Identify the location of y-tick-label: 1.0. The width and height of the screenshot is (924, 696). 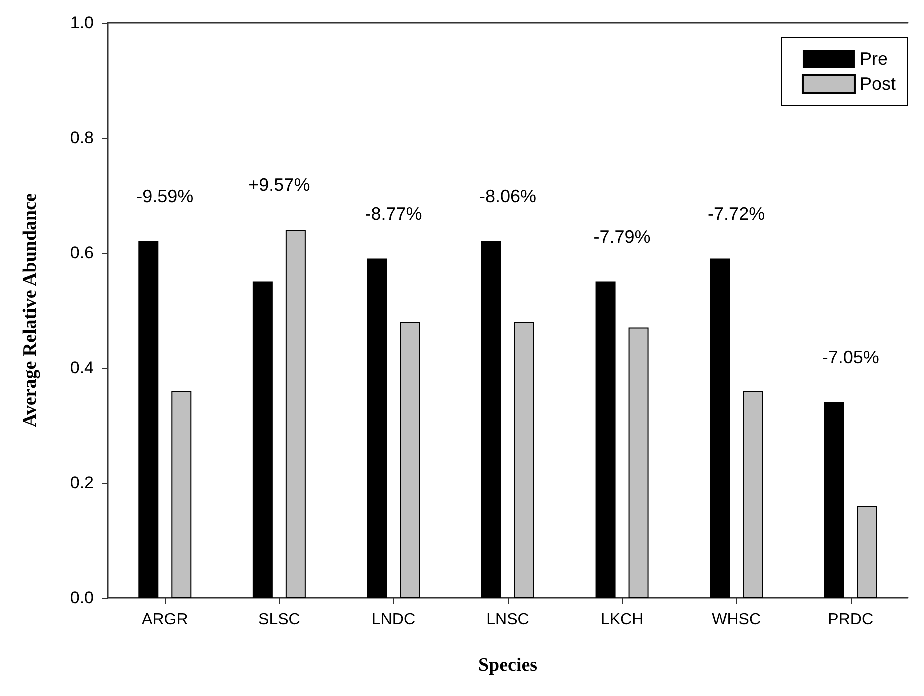
(82, 23).